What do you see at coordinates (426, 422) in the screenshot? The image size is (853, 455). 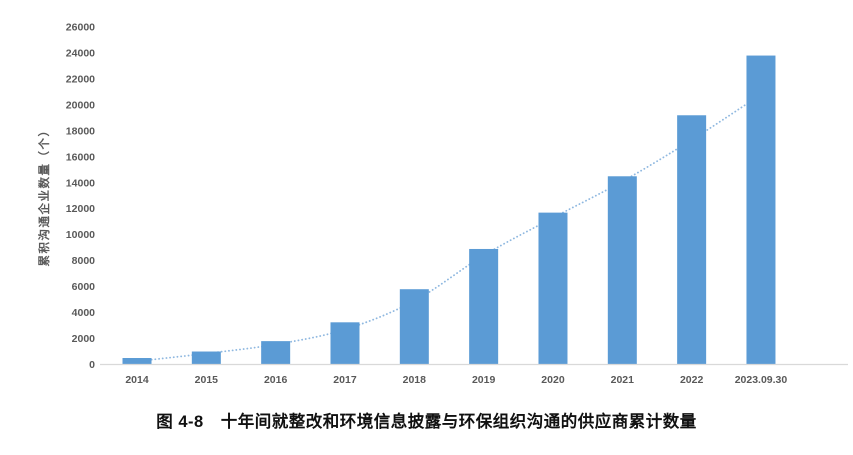 I see `figure-caption: 图 4-8 十年间就整改和环境信息披露与环保组织沟通的供应商累计数量` at bounding box center [426, 422].